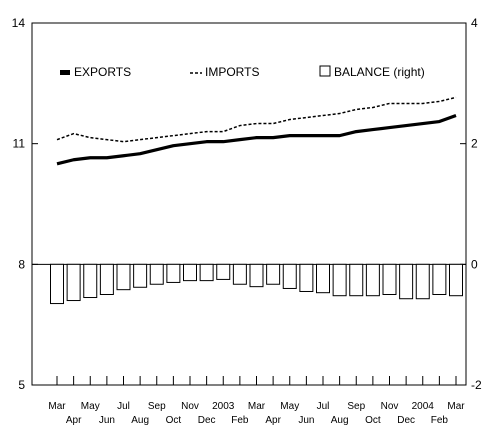  Describe the element at coordinates (474, 23) in the screenshot. I see `right-tick-label: 4` at that location.